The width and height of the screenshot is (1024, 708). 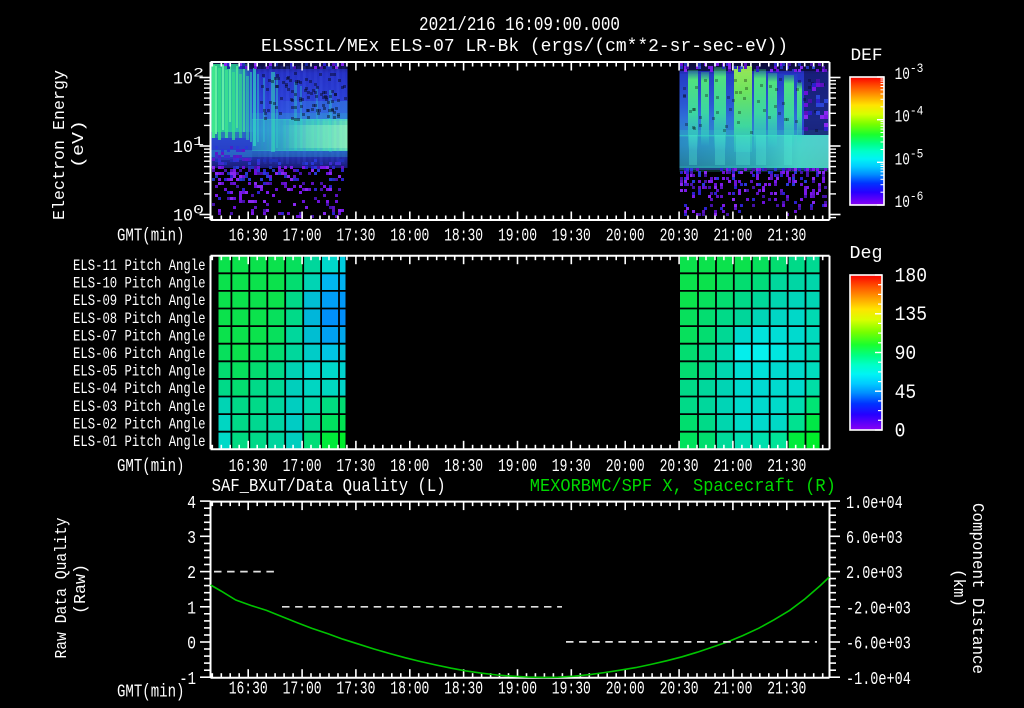 What do you see at coordinates (909, 158) in the screenshot?
I see `svg-text: 10-5` at bounding box center [909, 158].